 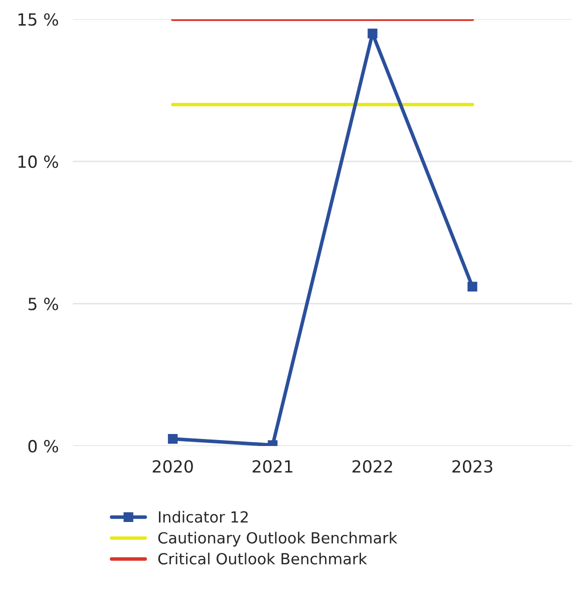 What do you see at coordinates (272, 466) in the screenshot?
I see `x-tick-label: 2021` at bounding box center [272, 466].